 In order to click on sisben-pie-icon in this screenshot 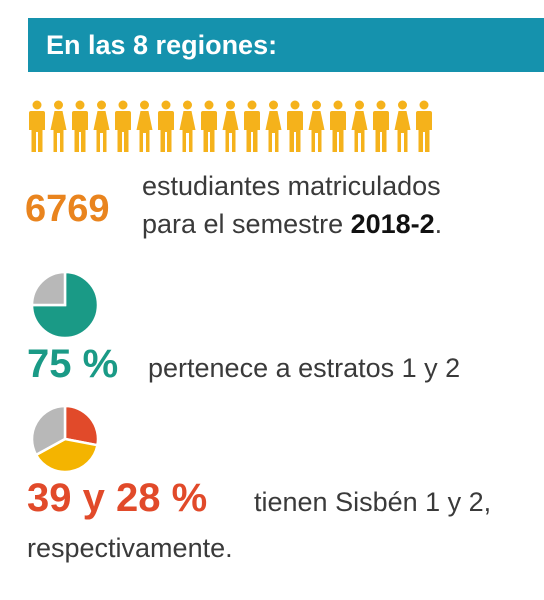, I will do `click(65, 439)`.